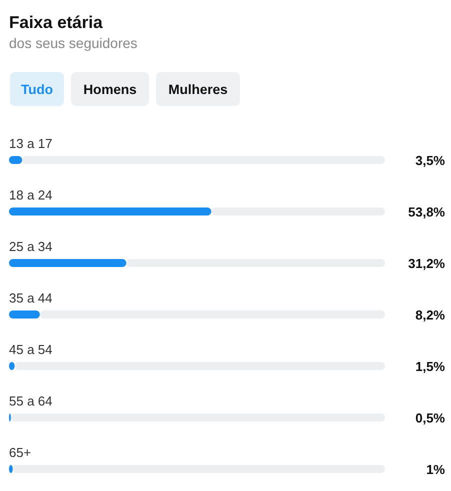  I want to click on text: Tudo, so click(37, 89).